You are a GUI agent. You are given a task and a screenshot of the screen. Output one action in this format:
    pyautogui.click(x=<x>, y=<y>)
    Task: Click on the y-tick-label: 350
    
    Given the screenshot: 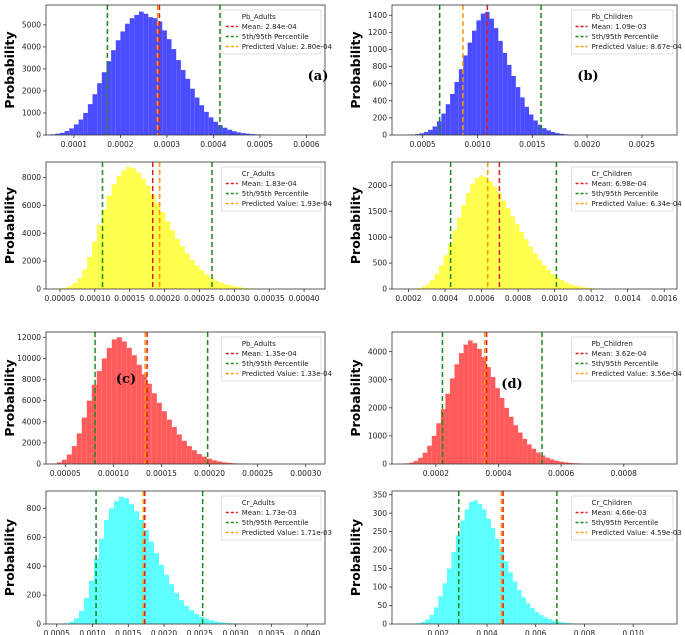 What is the action you would take?
    pyautogui.click(x=380, y=494)
    